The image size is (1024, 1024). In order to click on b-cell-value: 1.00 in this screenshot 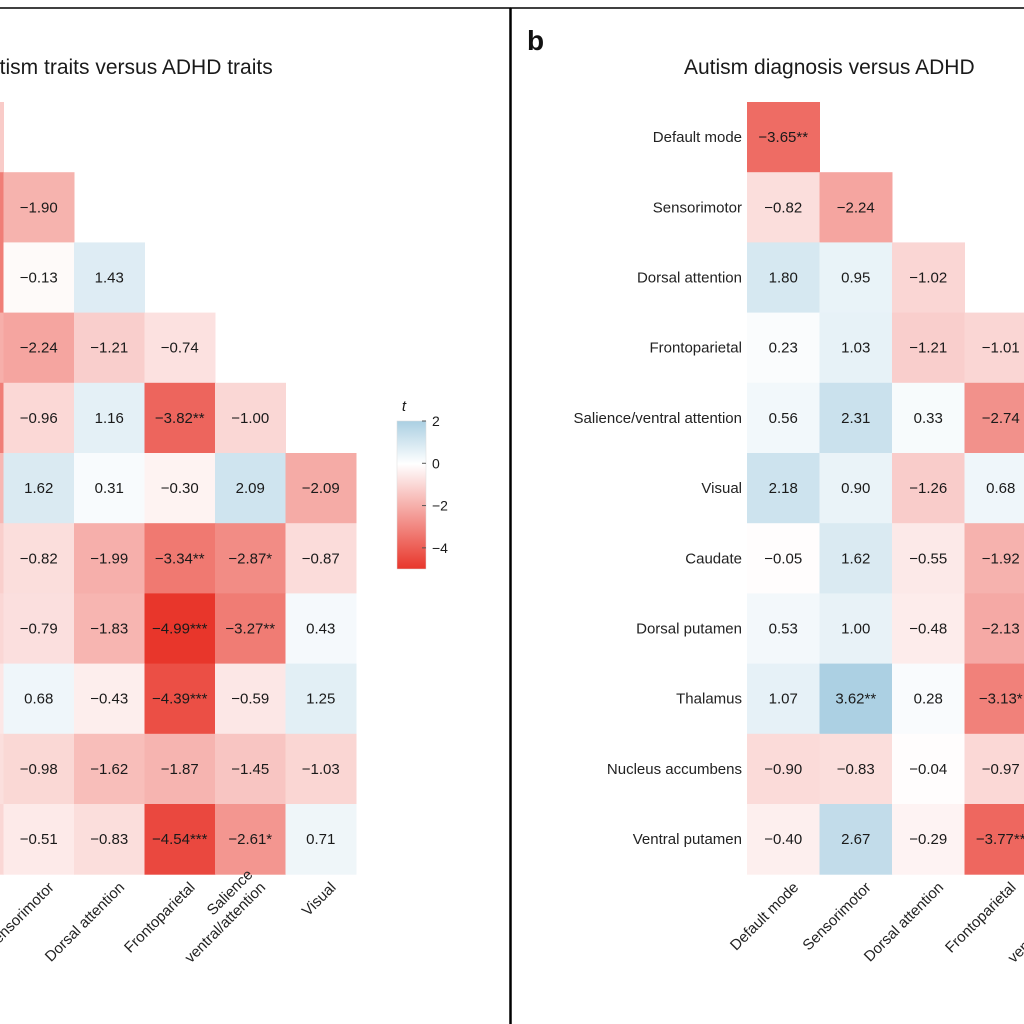, I will do `click(855, 629)`.